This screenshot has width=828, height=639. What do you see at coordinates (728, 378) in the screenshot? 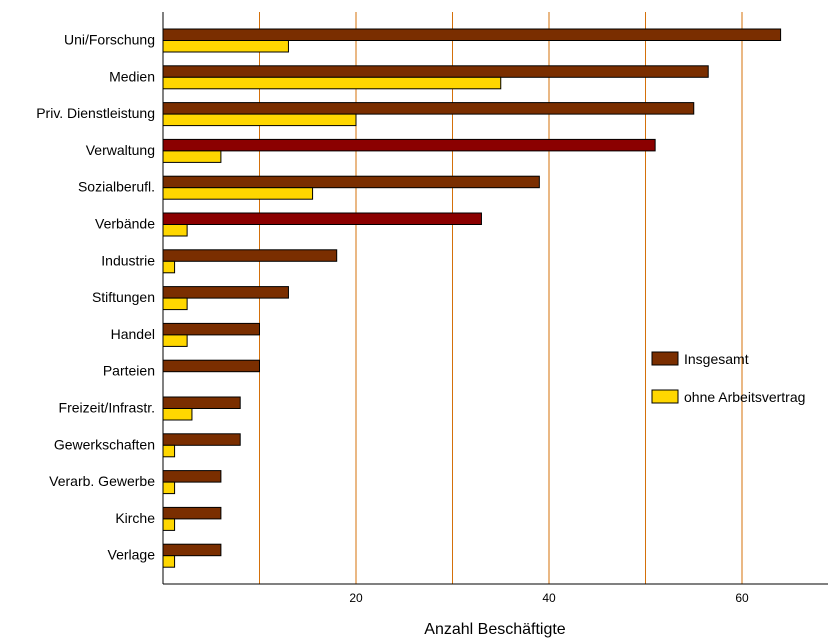
I see `legend: Insgesamt ohne Arbeitsvertrag` at bounding box center [728, 378].